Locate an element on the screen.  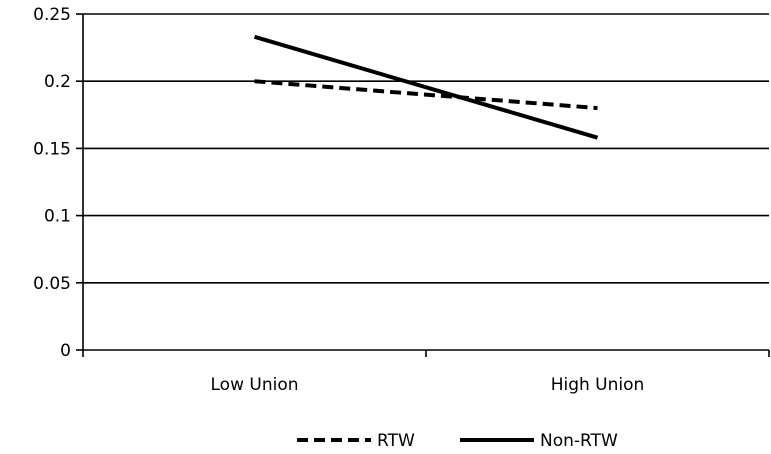
series-line-non-rtw is located at coordinates (426, 87).